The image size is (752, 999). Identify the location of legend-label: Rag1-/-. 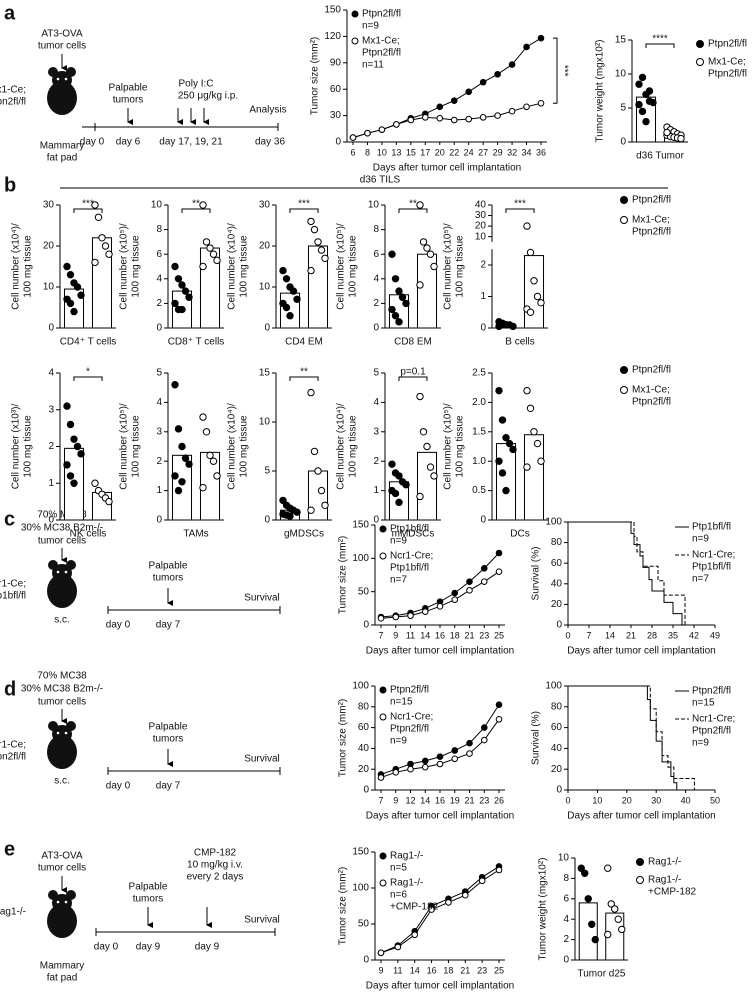
(406, 883).